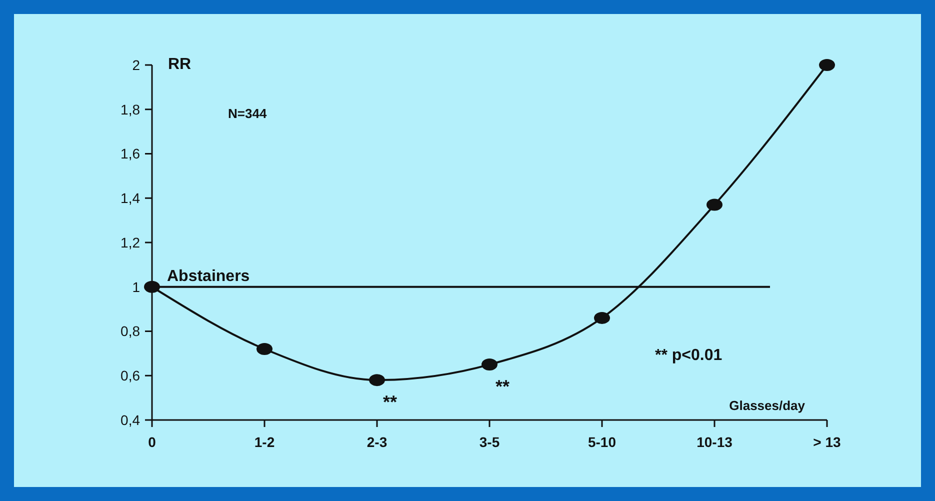 The height and width of the screenshot is (501, 935). Describe the element at coordinates (602, 442) in the screenshot. I see `x-tick-label: 5-10` at that location.